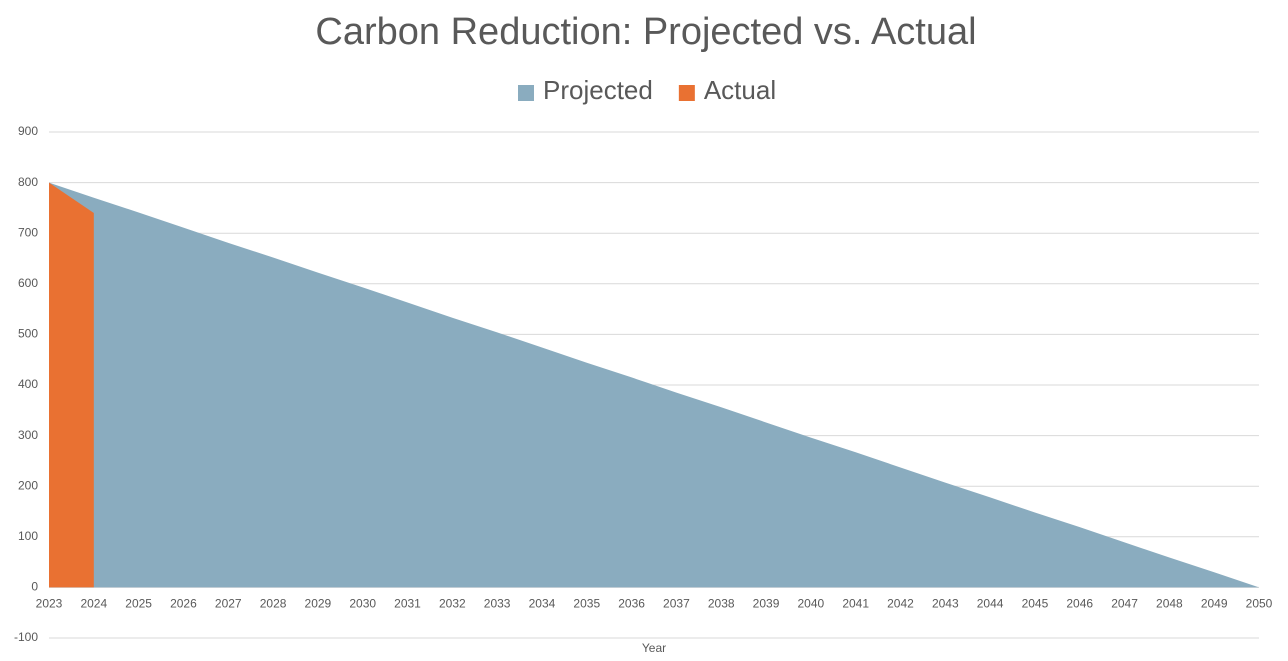  Describe the element at coordinates (93, 604) in the screenshot. I see `x-tick-label: 2024` at that location.